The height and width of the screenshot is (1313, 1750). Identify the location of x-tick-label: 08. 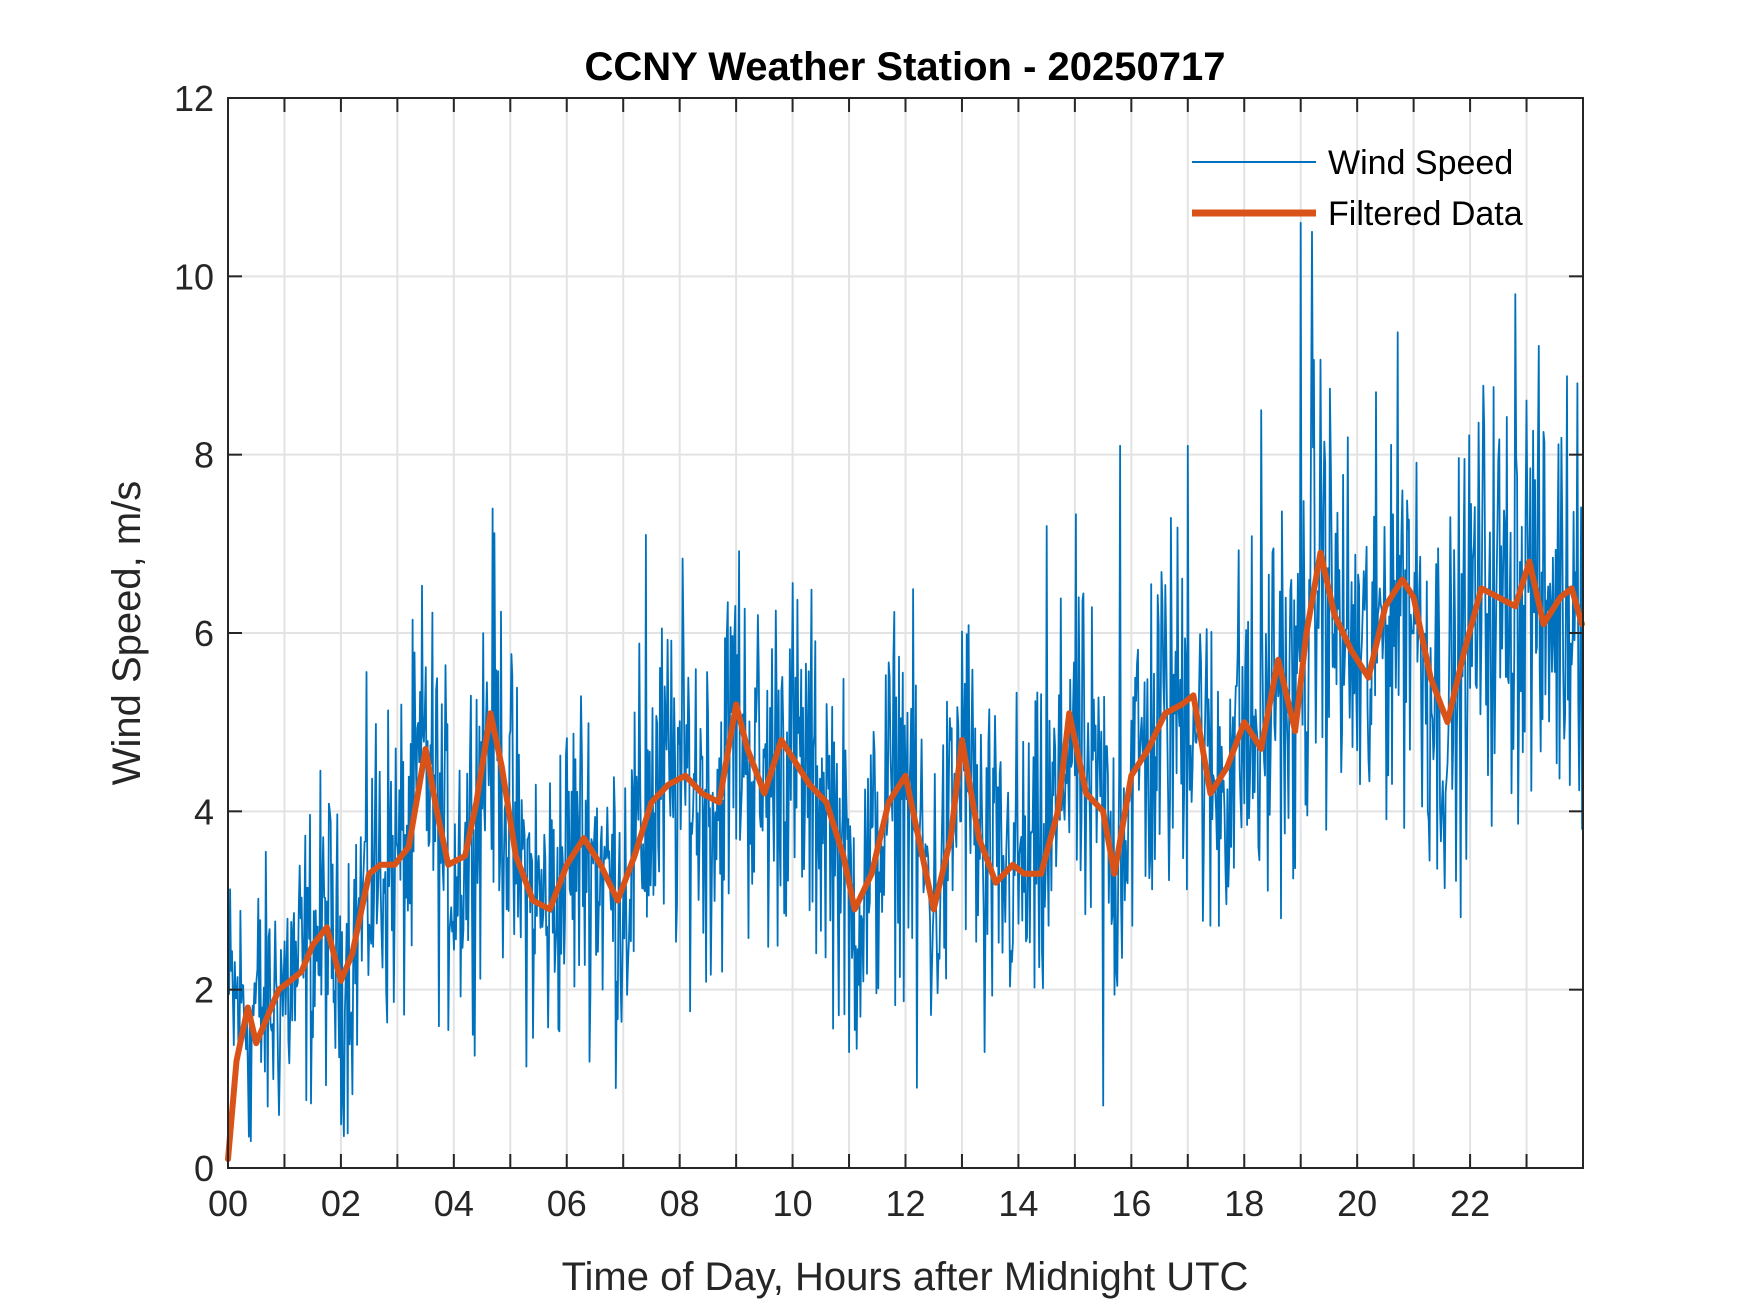
(680, 1203).